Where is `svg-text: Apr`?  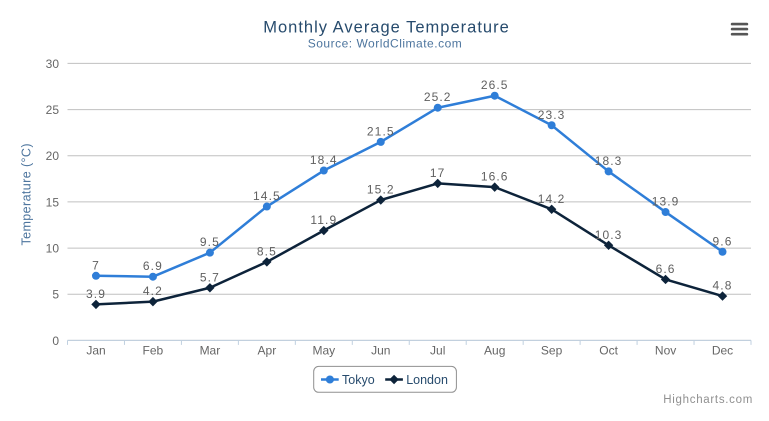
svg-text: Apr is located at coordinates (267, 351).